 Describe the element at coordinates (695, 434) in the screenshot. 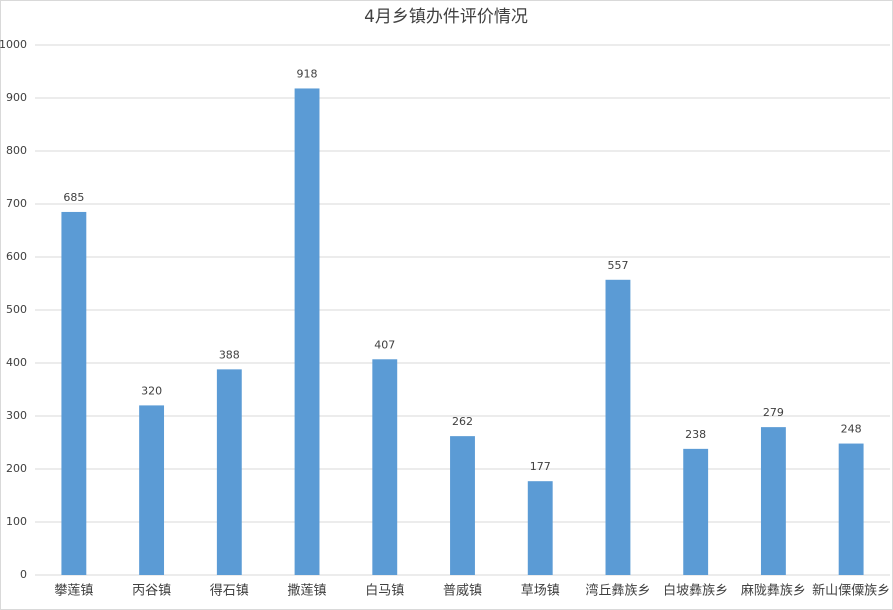

I see `data-label: 238` at that location.